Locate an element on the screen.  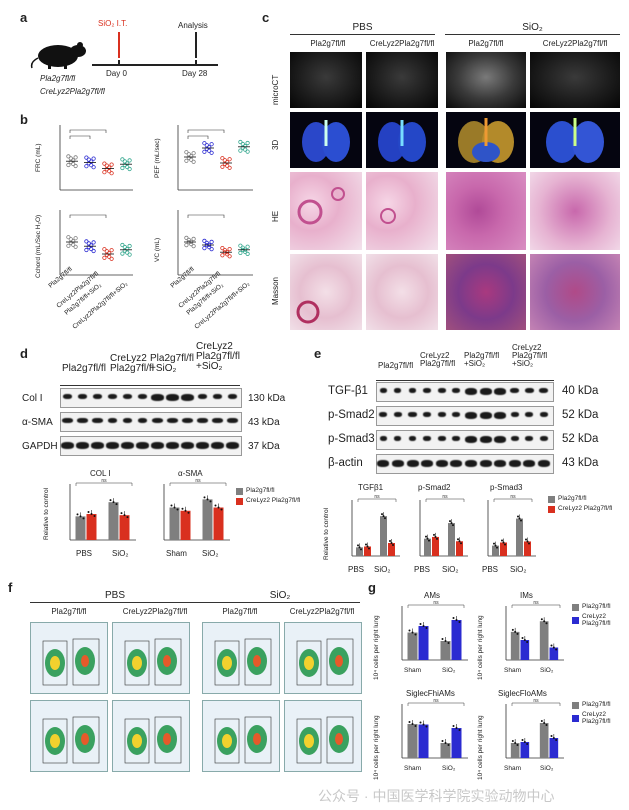
c-row-label-microct: microCT is located at coordinates (275, 89).